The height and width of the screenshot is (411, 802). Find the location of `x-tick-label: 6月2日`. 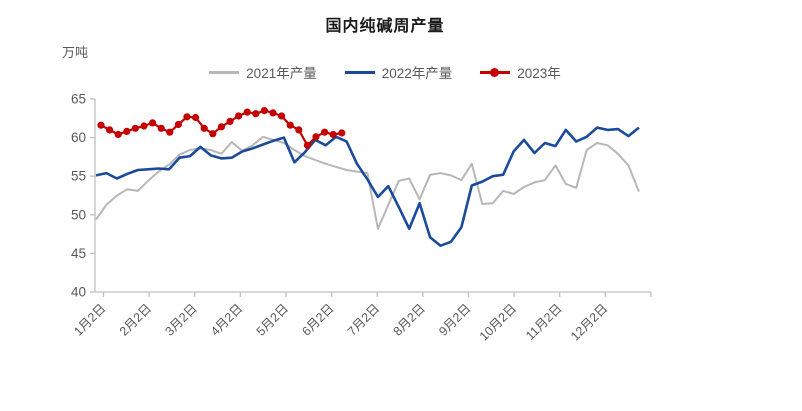

x-tick-label: 6月2日 is located at coordinates (317, 319).